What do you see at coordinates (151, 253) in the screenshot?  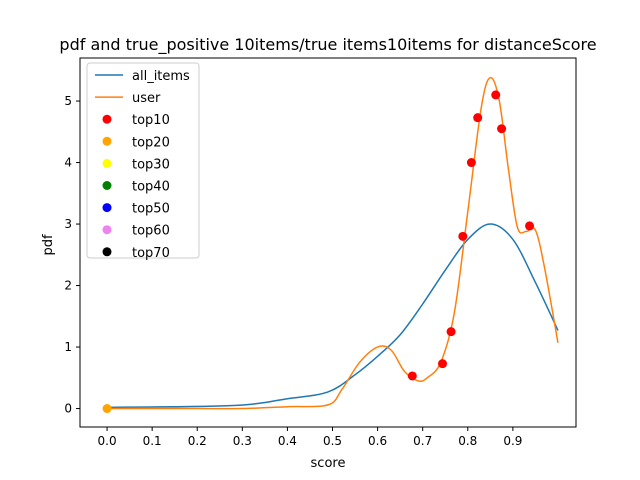 I see `legend-label-top70: top70` at bounding box center [151, 253].